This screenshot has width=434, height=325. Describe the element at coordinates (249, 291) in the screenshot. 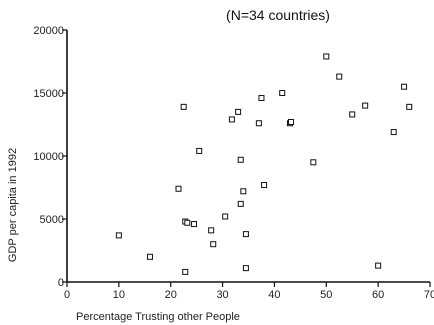

I see `x-axis-ticks: 0 10 20 30 40 50 60 70` at that location.